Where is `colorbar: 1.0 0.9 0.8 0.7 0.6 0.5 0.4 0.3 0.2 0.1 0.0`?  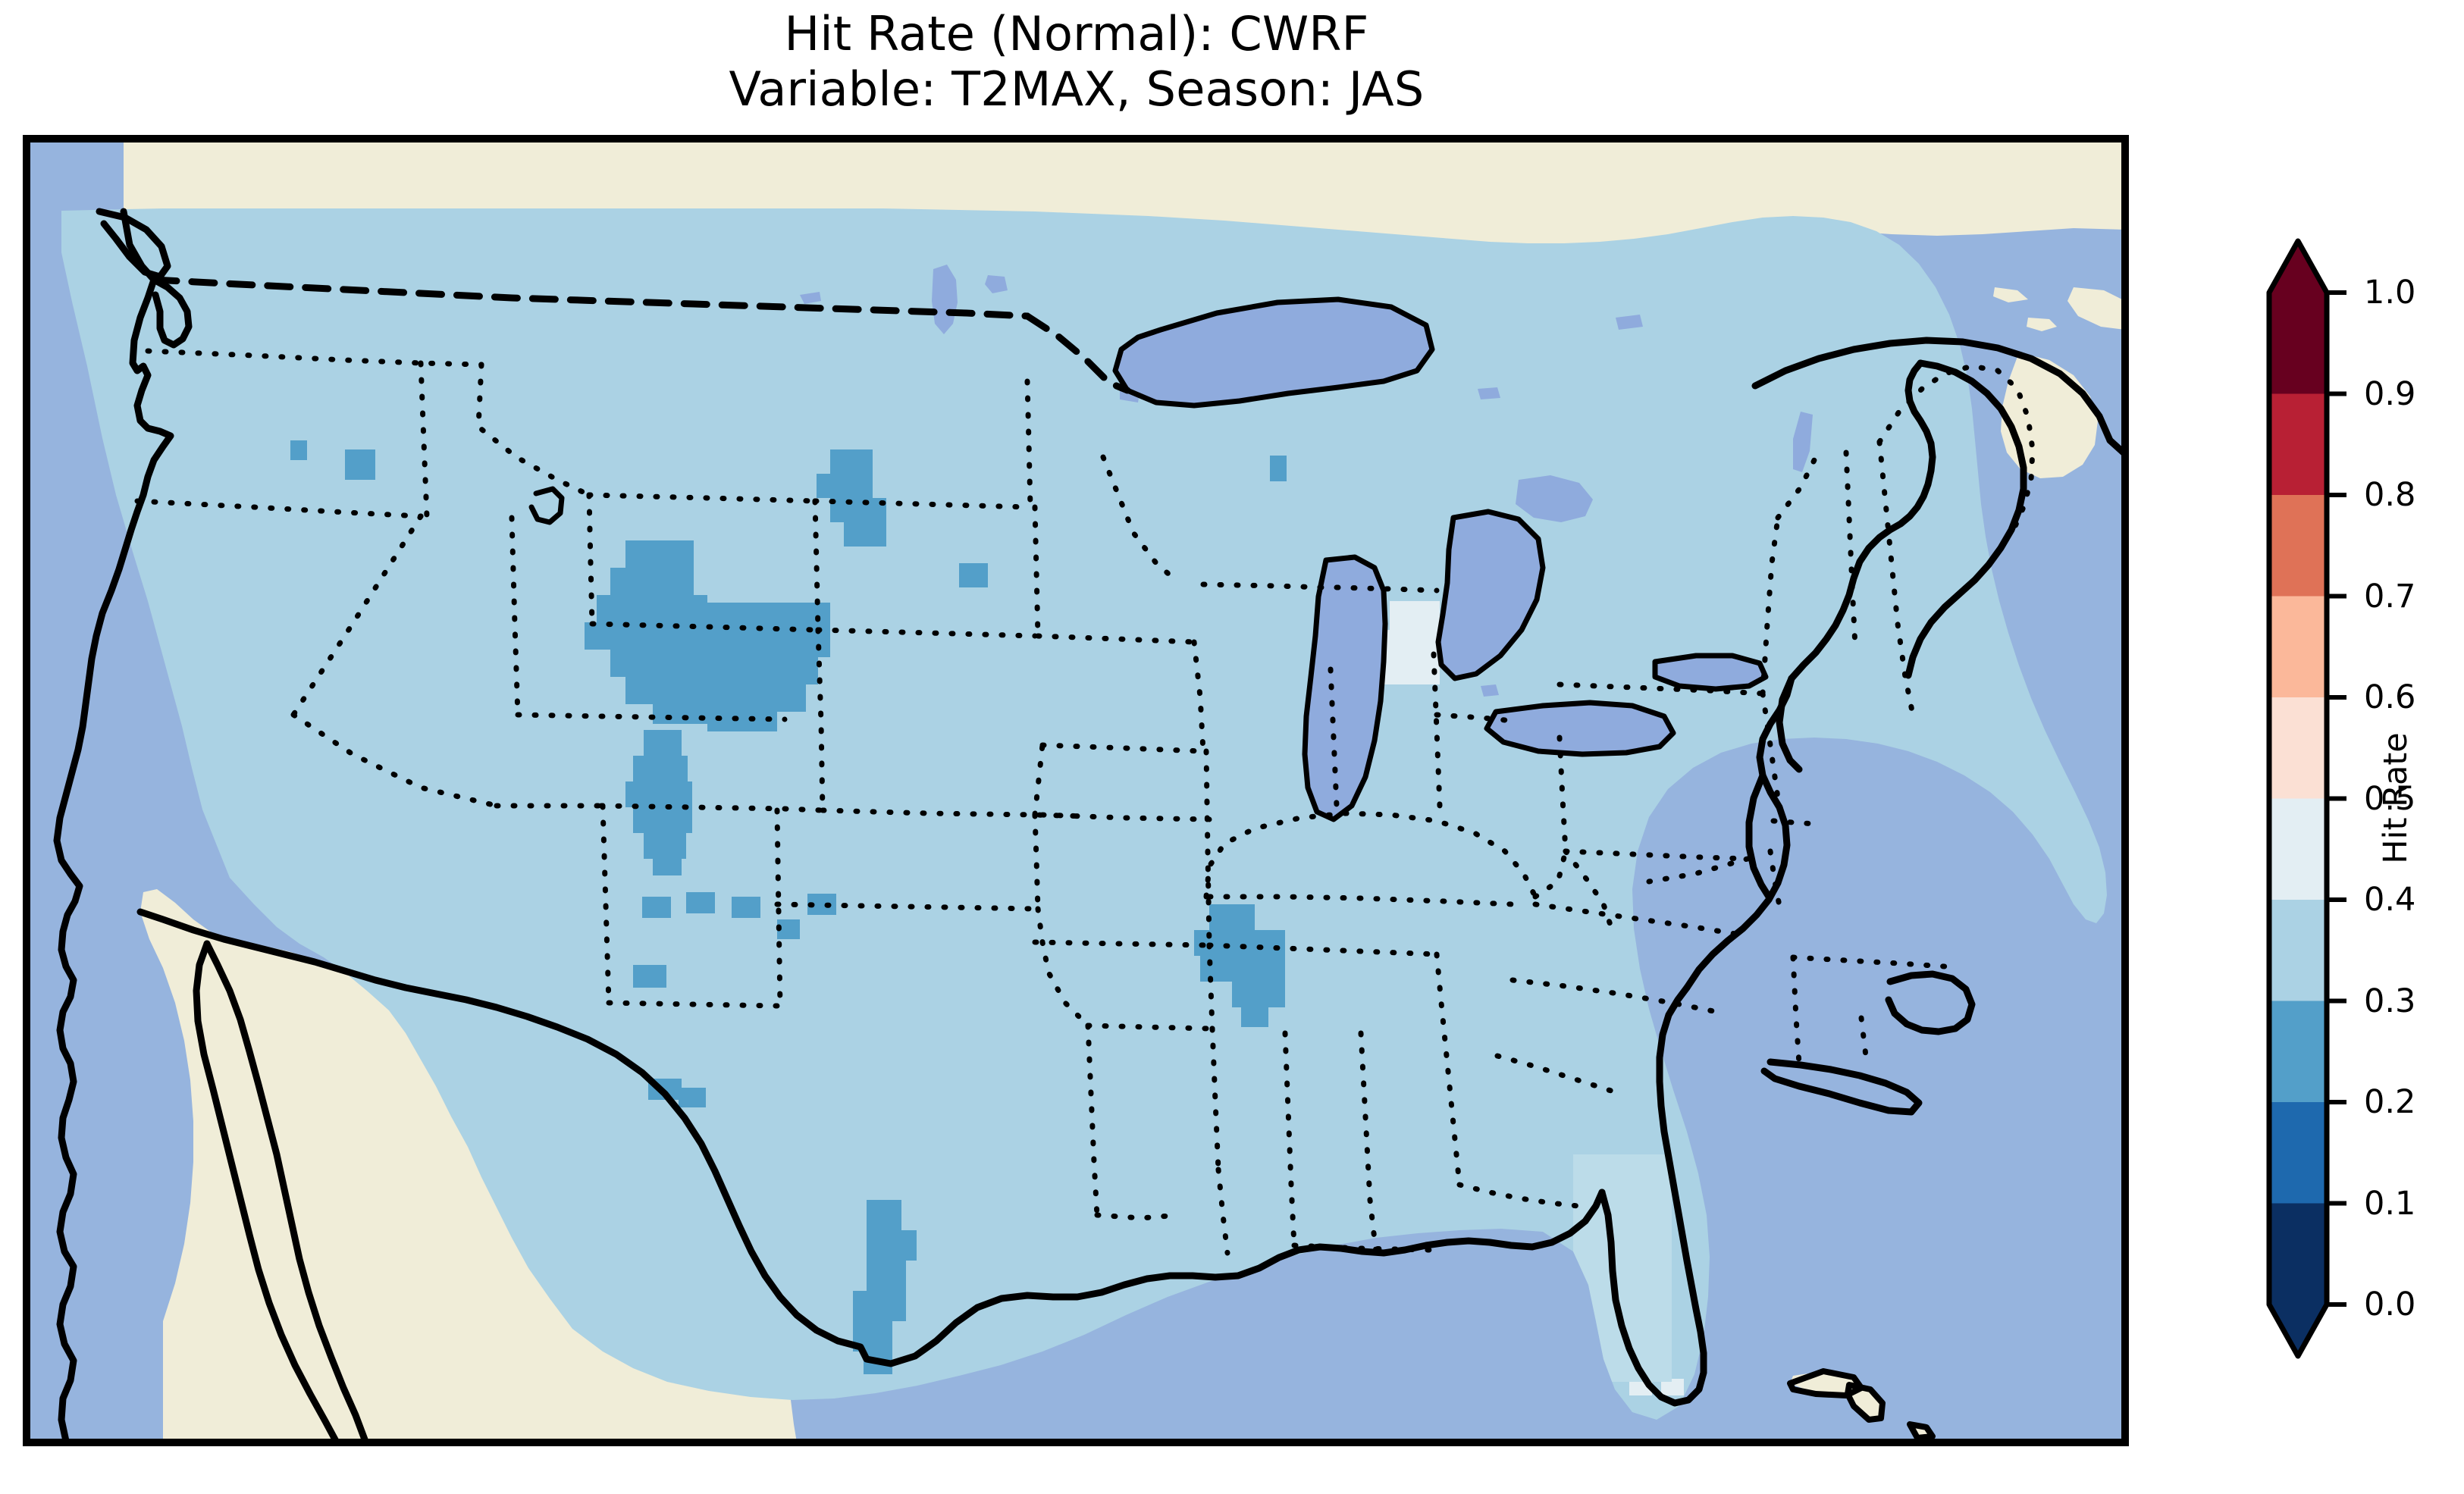 colorbar: 1.0 0.9 0.8 0.7 0.6 0.5 0.4 0.3 0.2 0.1 0.0 is located at coordinates (2340, 798).